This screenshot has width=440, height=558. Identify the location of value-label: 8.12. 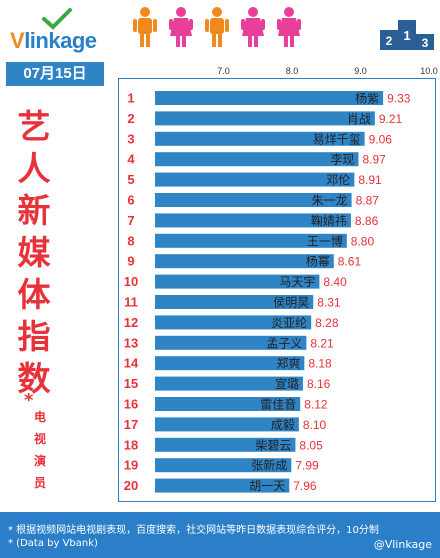
(316, 405).